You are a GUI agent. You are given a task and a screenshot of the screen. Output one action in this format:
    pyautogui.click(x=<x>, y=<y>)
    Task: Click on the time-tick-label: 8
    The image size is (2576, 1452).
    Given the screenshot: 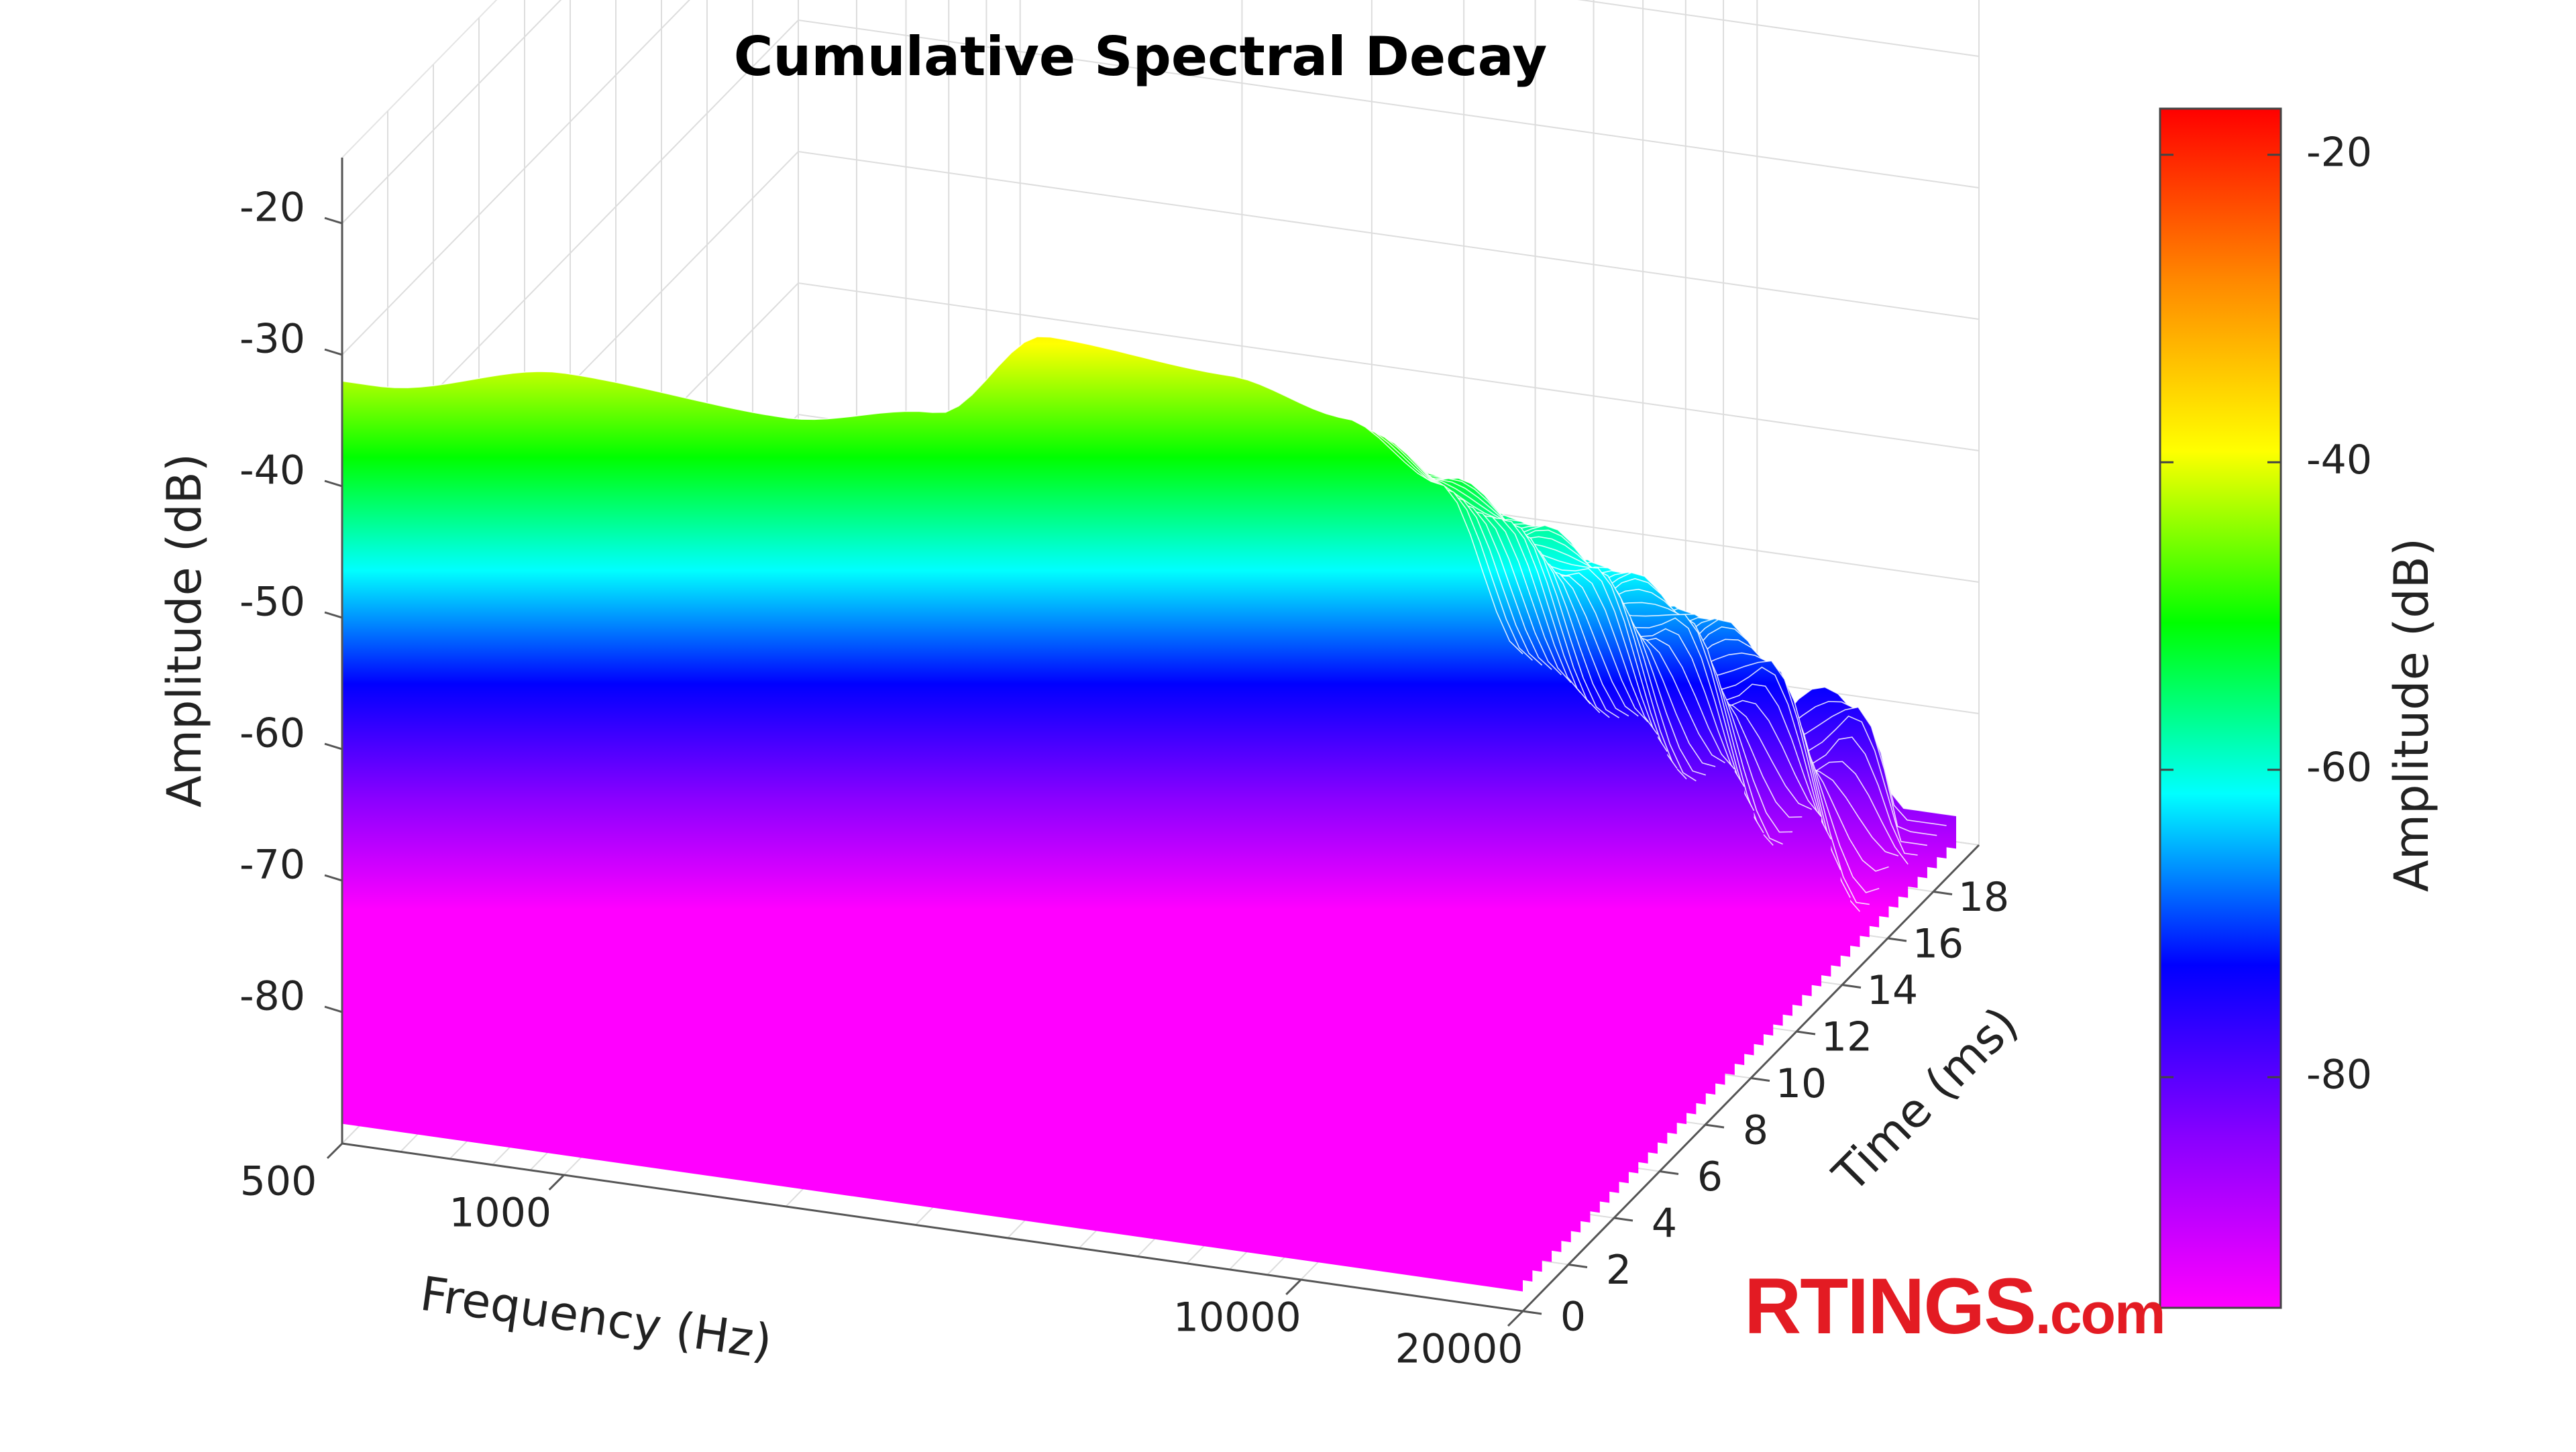 What is the action you would take?
    pyautogui.click(x=1755, y=1130)
    